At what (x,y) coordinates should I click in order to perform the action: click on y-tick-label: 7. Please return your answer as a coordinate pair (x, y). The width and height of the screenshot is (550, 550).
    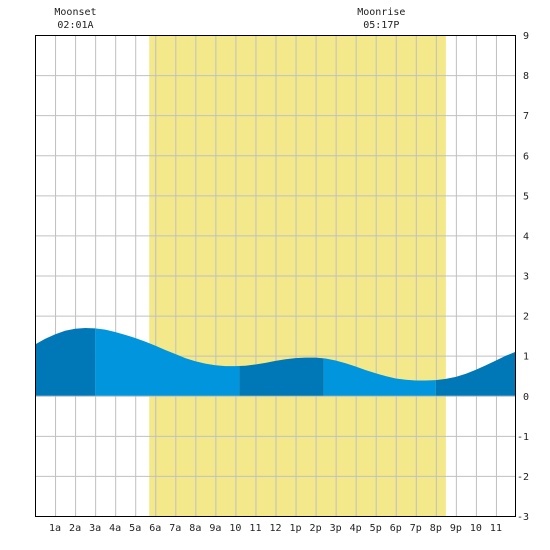
    Looking at the image, I should click on (526, 116).